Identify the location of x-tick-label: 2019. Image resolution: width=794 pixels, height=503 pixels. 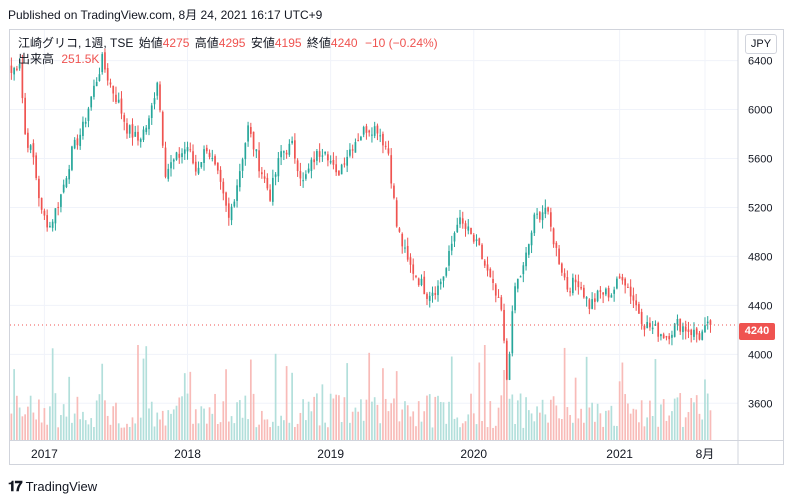
(330, 454).